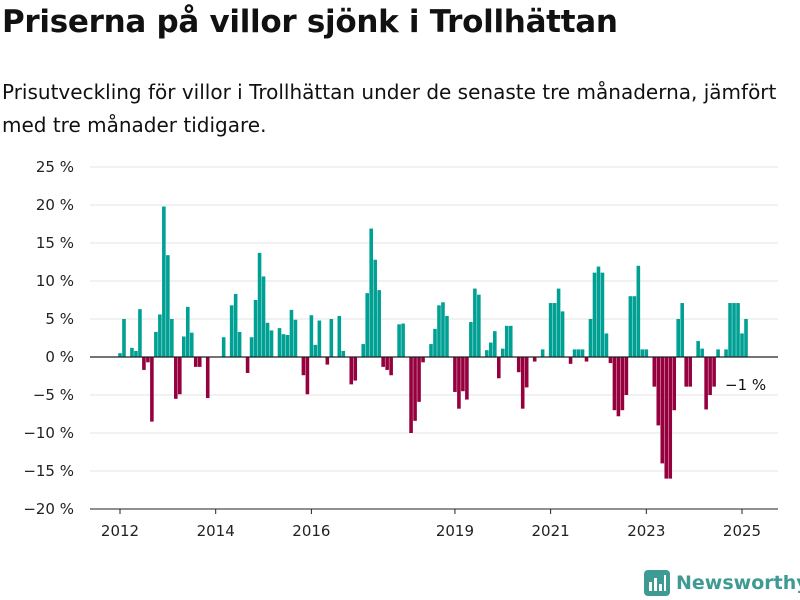 The image size is (800, 600). Describe the element at coordinates (48, 509) in the screenshot. I see `y-tick-label: −20 %` at that location.